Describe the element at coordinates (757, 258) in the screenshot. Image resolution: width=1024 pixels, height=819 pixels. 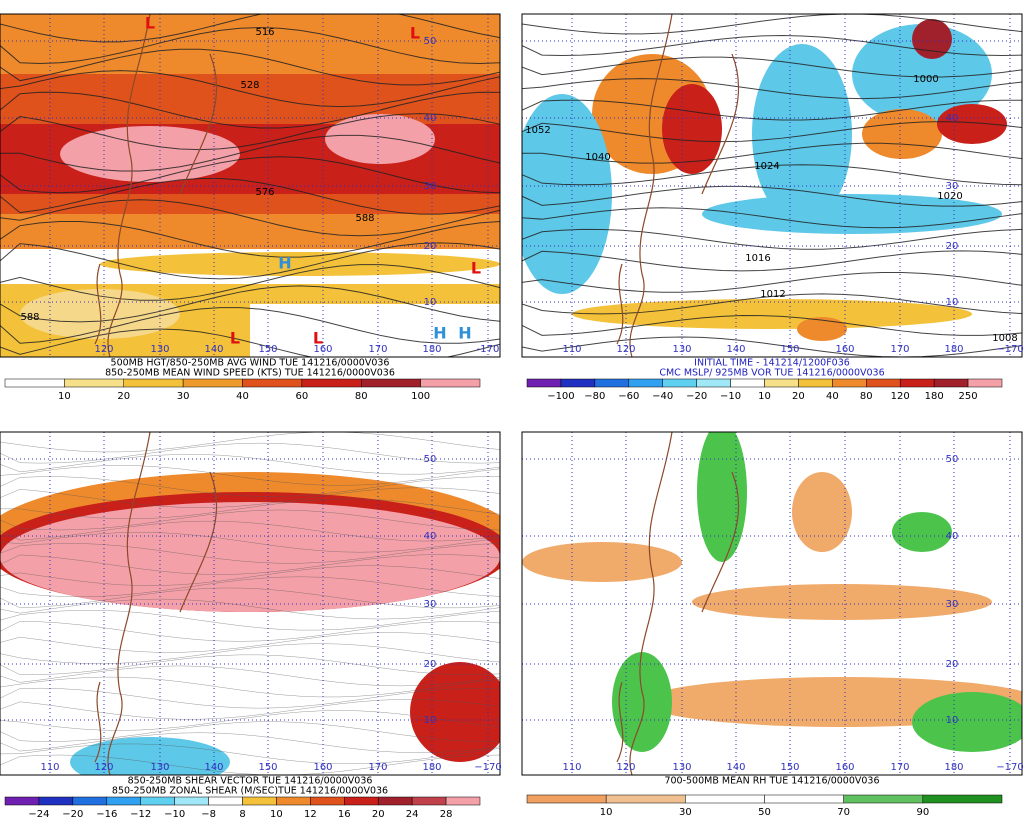
I see `contour-label: 1016` at that location.